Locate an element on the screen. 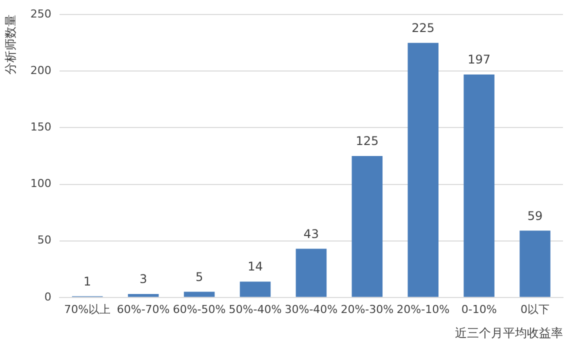 The width and height of the screenshot is (575, 345). x-tick-label: 50%-40% is located at coordinates (255, 309).